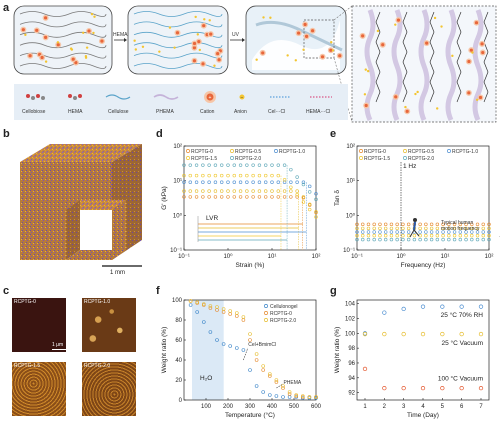 This screenshot has height=427, width=500. I want to click on x-tick-label: 2, so click(385, 407).